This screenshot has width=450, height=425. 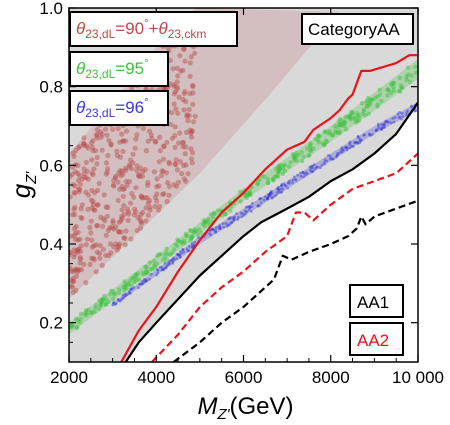 What do you see at coordinates (51, 165) in the screenshot?
I see `y-tick-label: 0.6` at bounding box center [51, 165].